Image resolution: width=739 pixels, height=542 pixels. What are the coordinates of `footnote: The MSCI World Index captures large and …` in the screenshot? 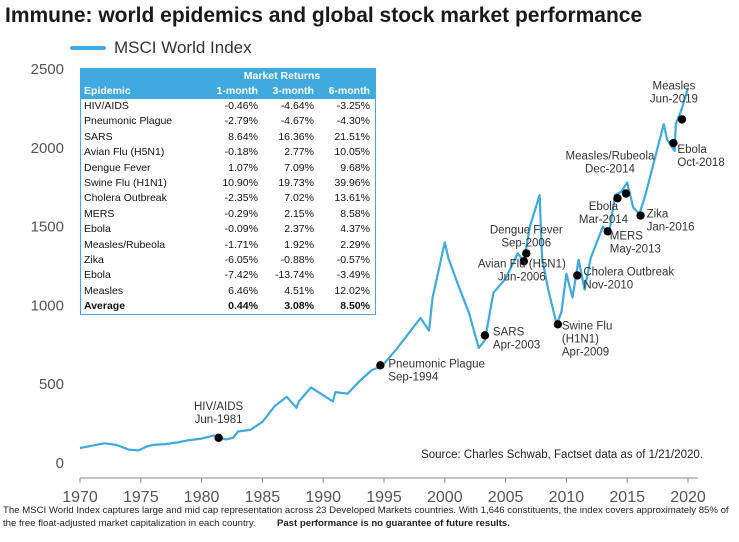 It's located at (369, 517).